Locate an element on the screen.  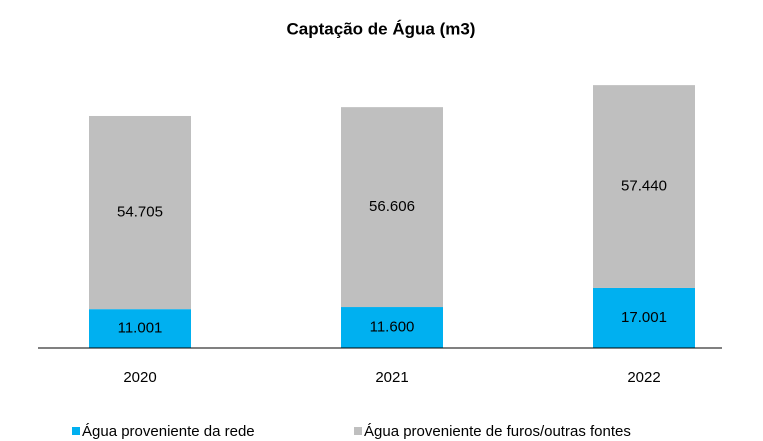
data-label: 11.001 is located at coordinates (140, 328).